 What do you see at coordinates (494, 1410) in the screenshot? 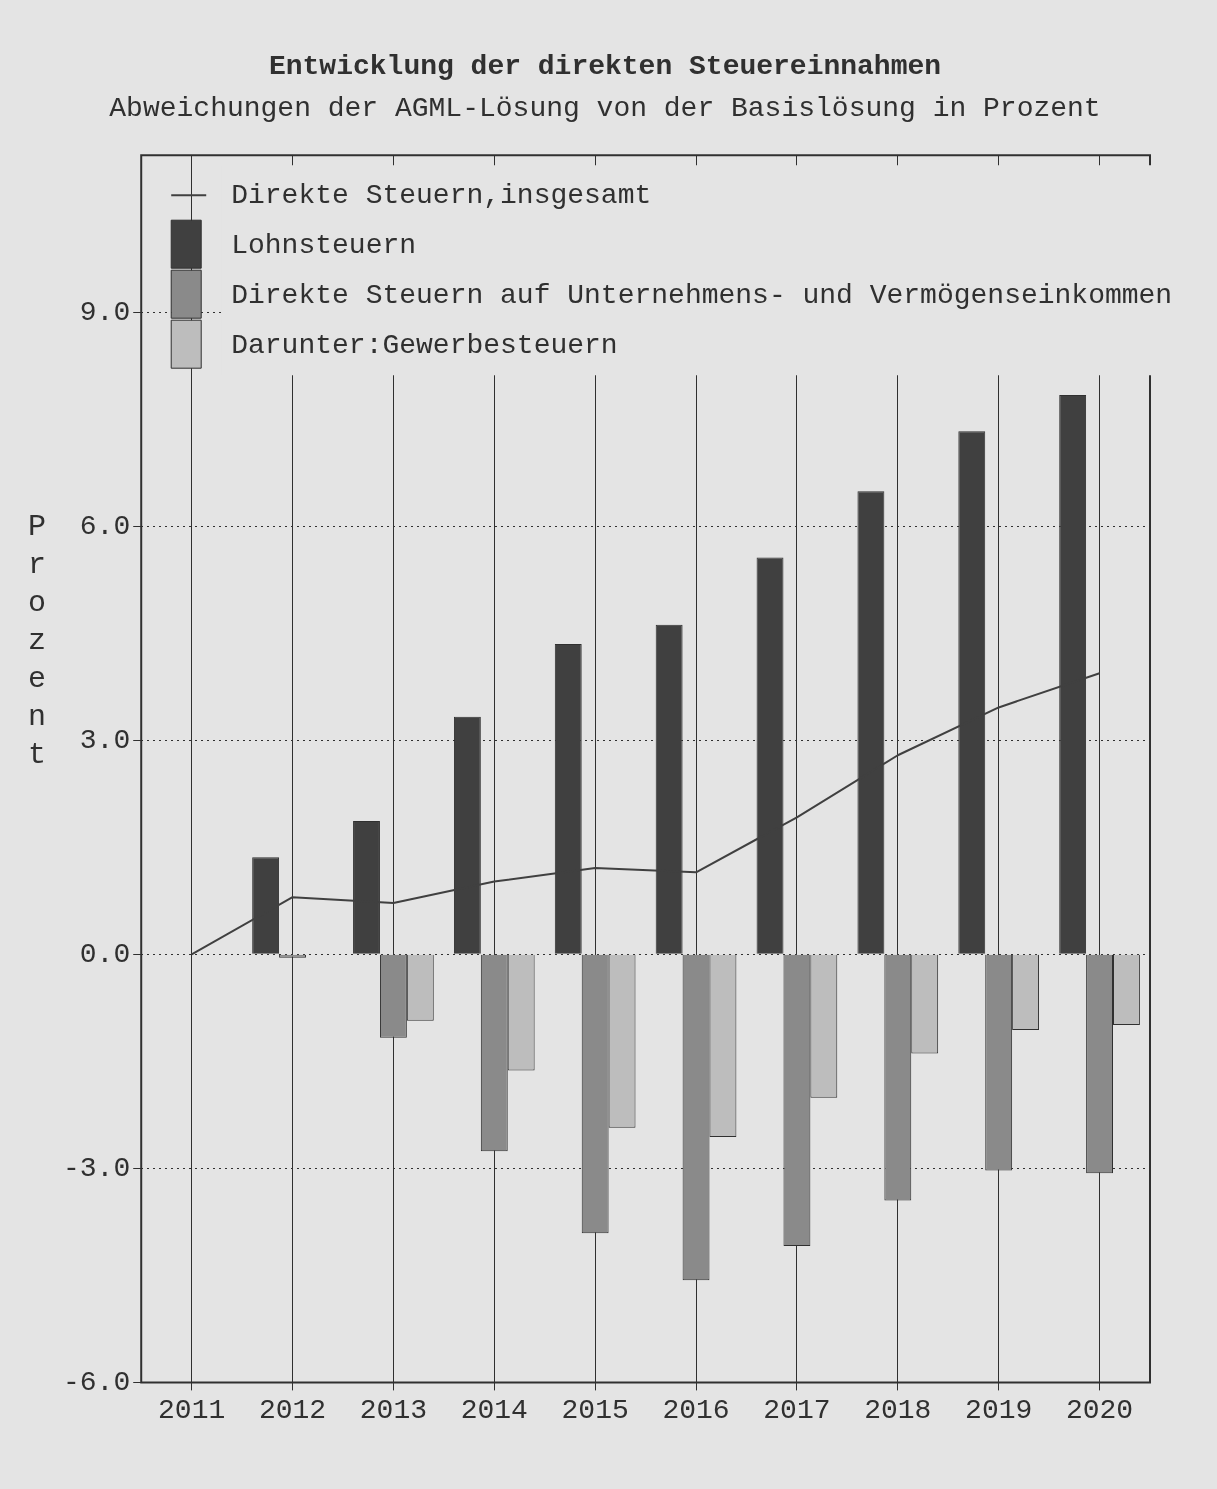
I see `x-tick-label: 2014` at bounding box center [494, 1410].